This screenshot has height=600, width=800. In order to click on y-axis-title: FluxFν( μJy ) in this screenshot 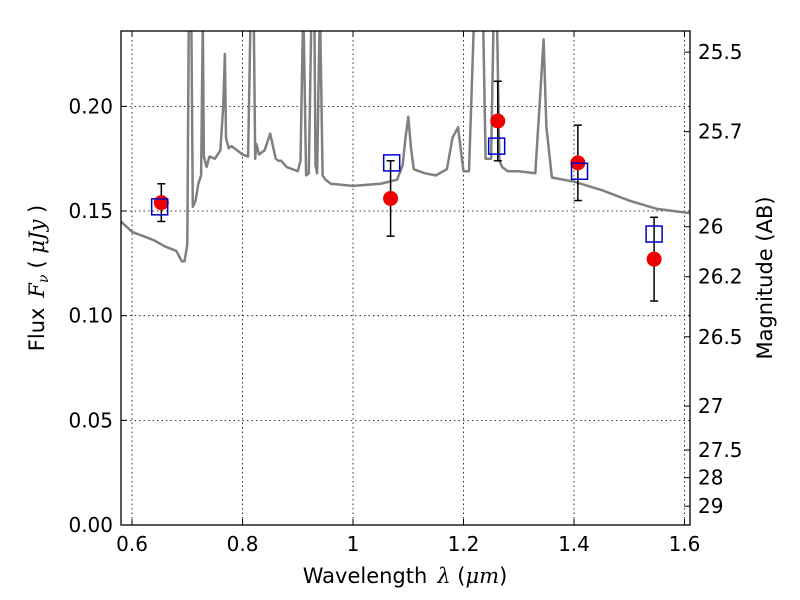, I will do `click(38, 278)`.